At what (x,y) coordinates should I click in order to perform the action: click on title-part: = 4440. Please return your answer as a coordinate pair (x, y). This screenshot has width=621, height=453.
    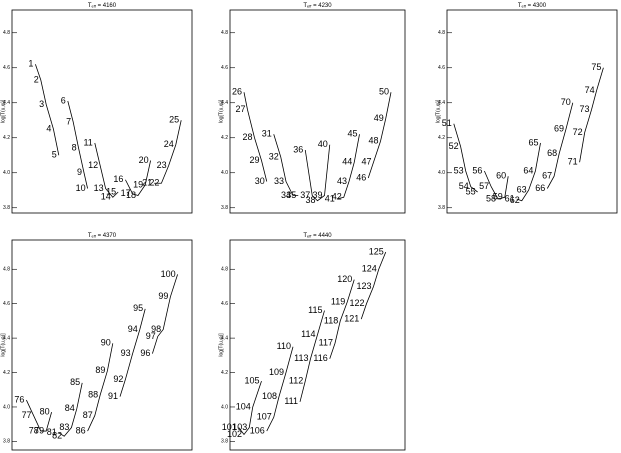
    Looking at the image, I should click on (321, 236).